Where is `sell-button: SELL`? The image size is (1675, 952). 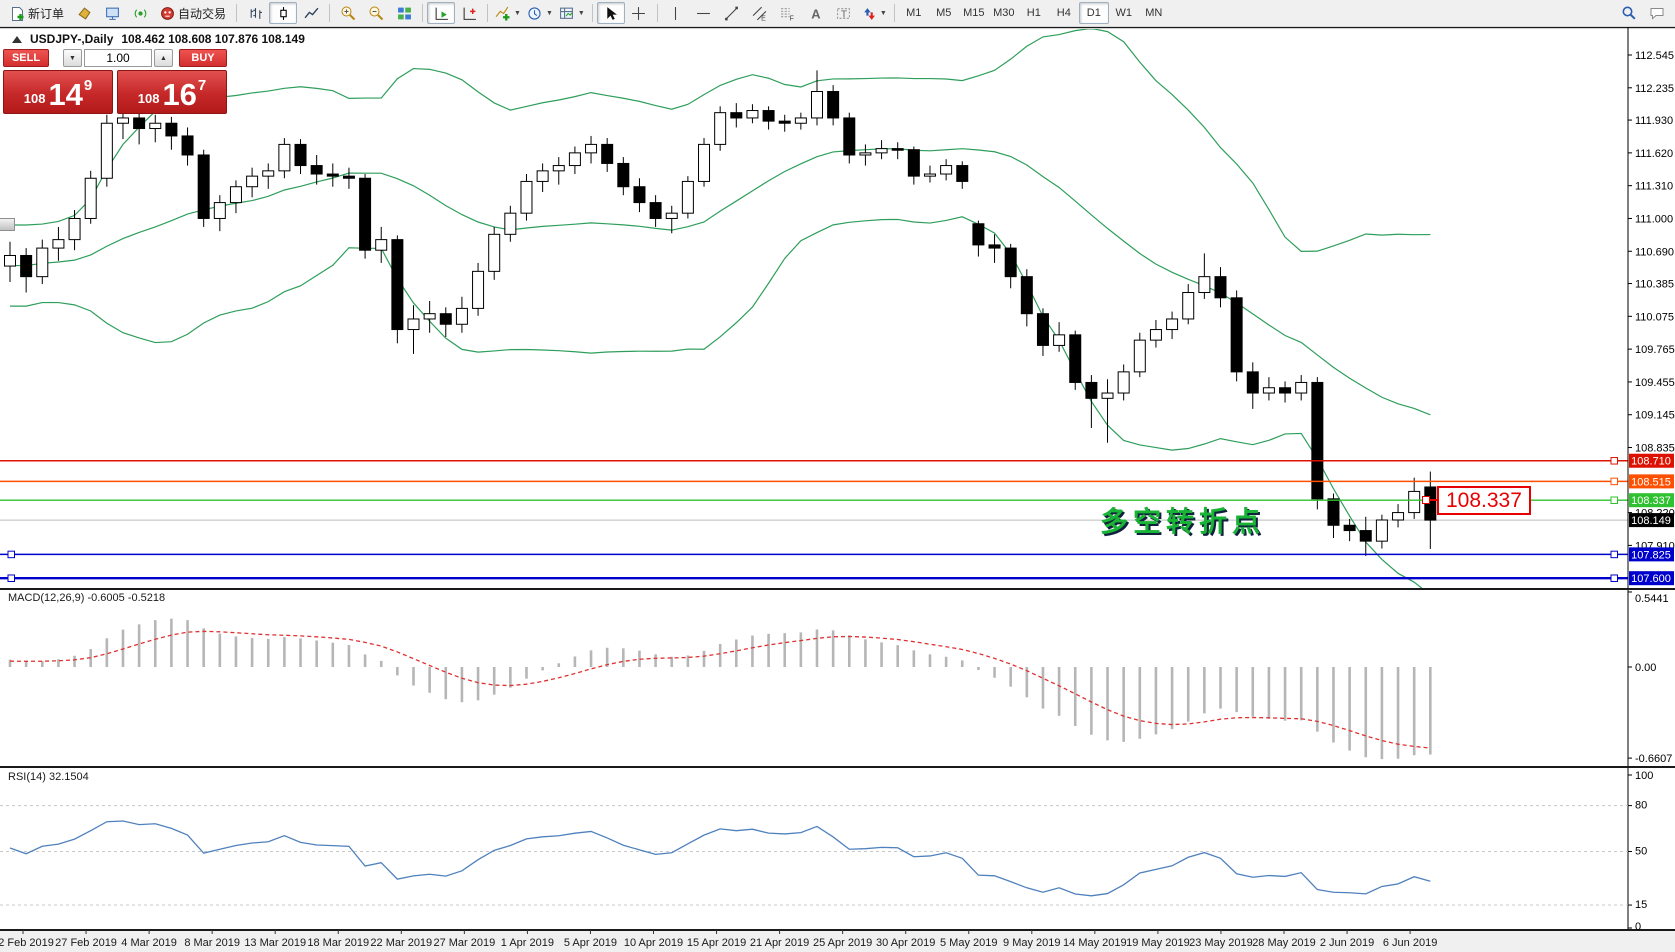 sell-button: SELL is located at coordinates (26, 58).